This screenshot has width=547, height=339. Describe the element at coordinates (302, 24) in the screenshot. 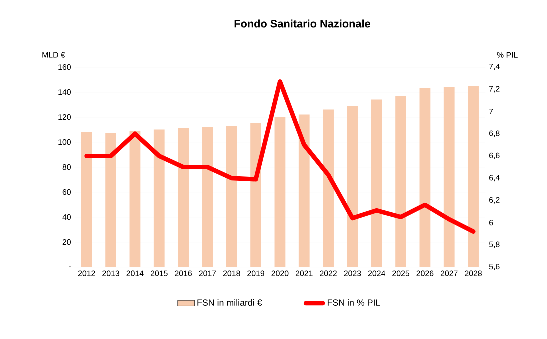

I see `chart-title: Fondo Sanitario Nazionale` at that location.